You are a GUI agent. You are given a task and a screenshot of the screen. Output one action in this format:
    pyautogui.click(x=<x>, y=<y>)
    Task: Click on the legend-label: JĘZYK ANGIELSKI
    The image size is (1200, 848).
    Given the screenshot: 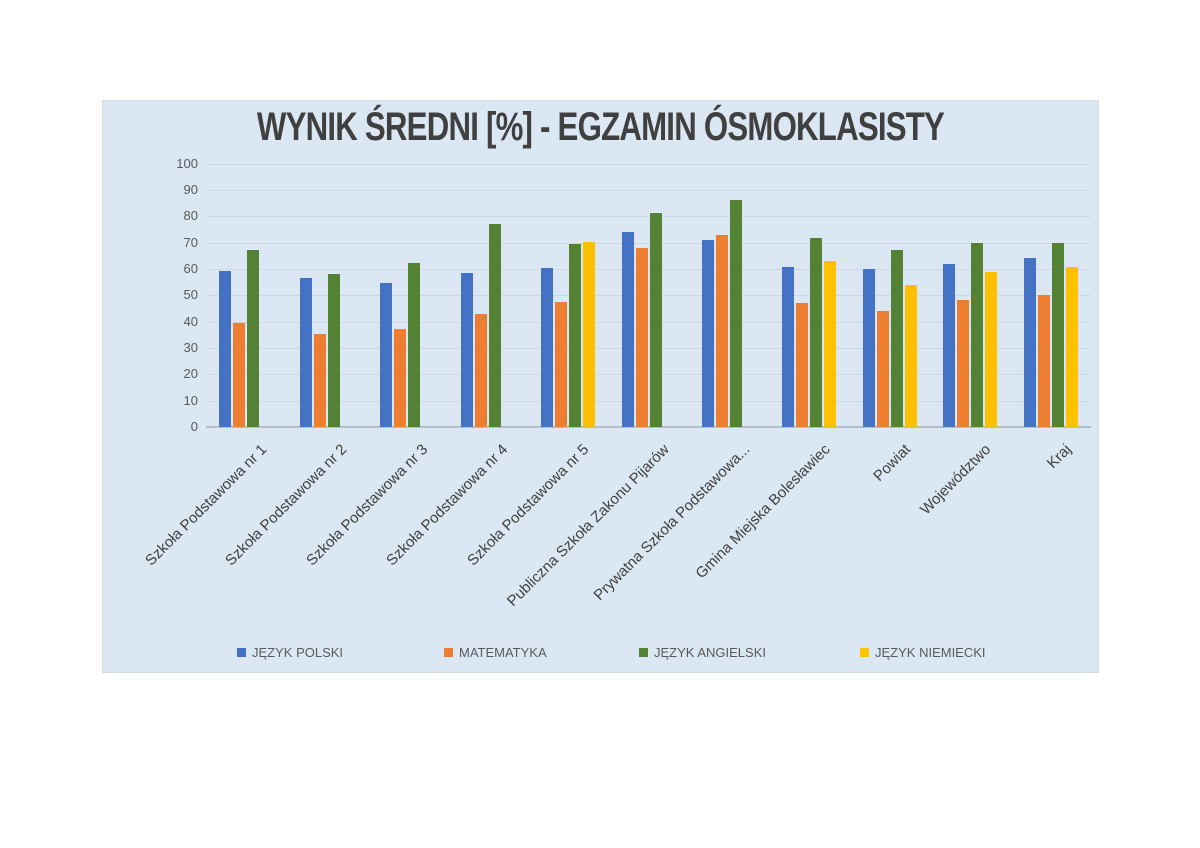 What is the action you would take?
    pyautogui.click(x=710, y=652)
    